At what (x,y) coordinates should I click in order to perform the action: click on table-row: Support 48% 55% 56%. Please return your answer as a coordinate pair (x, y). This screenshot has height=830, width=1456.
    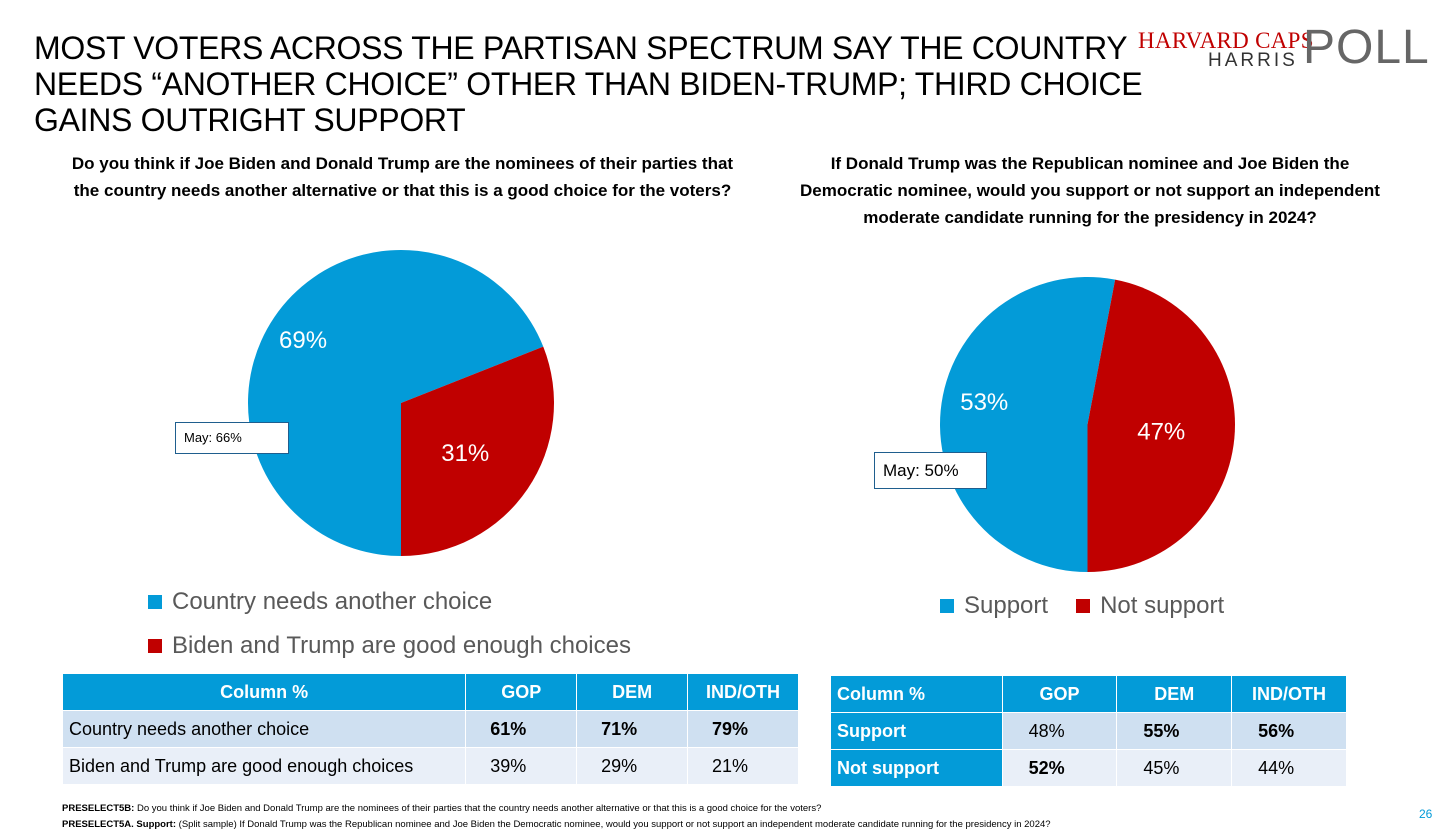
    Looking at the image, I should click on (1088, 731).